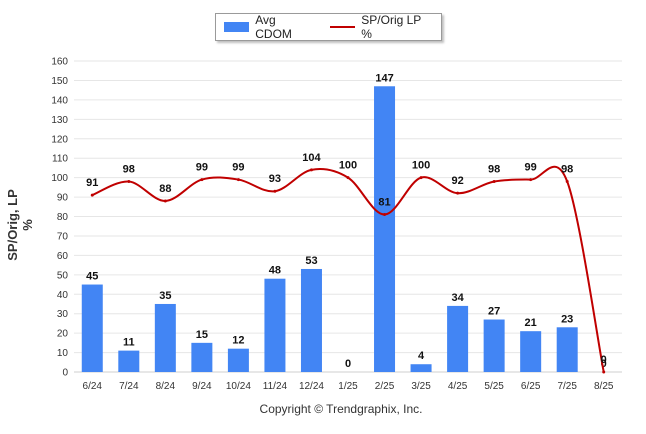  I want to click on x-tick-label: 5/25, so click(494, 386).